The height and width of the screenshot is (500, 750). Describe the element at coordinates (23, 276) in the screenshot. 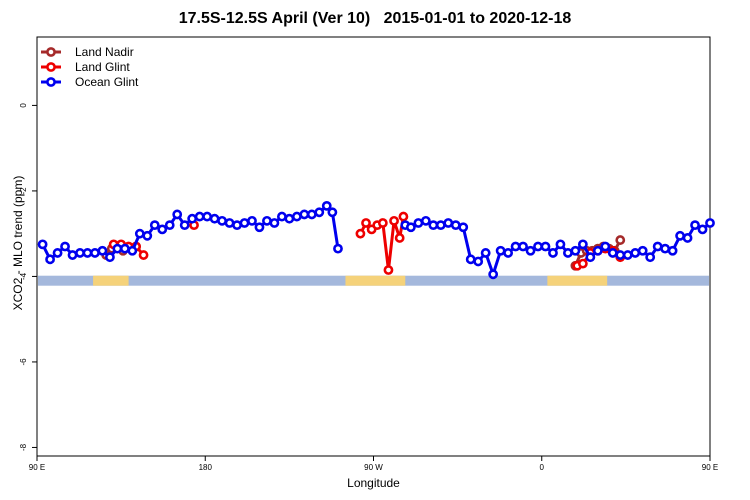

I see `y-tick-label: -4` at that location.